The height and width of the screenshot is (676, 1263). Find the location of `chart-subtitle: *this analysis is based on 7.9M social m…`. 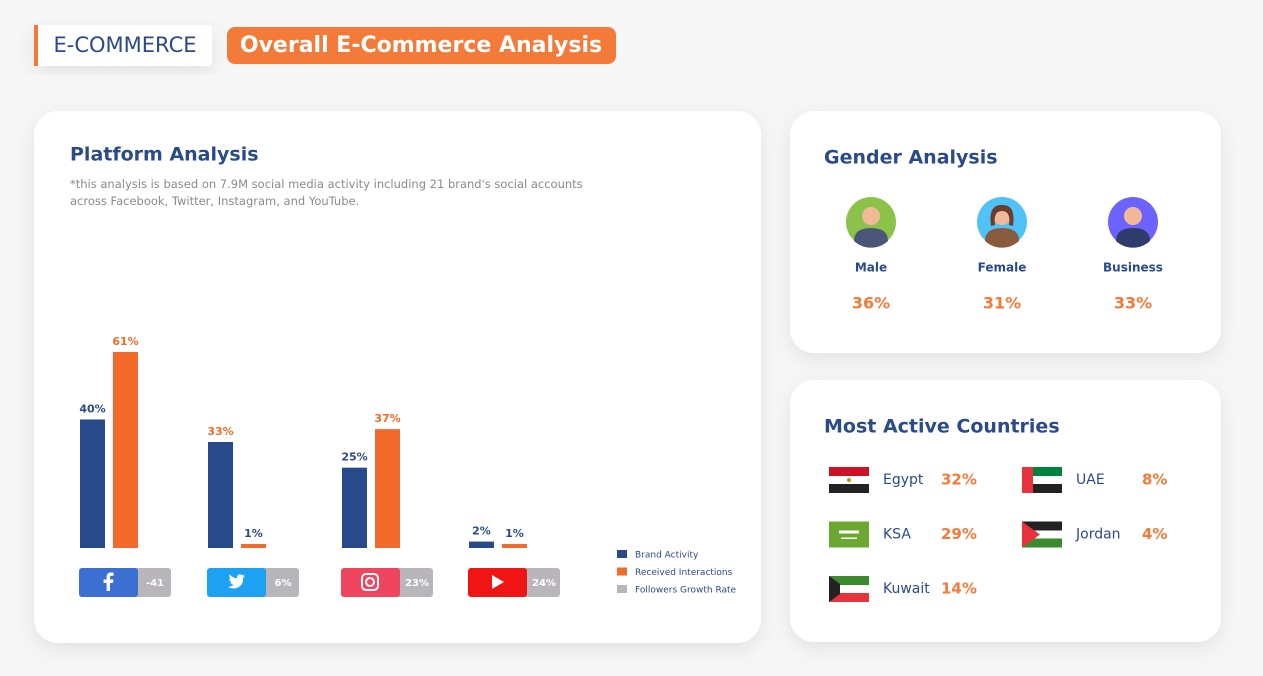

chart-subtitle: *this analysis is based on 7.9M social m… is located at coordinates (326, 192).